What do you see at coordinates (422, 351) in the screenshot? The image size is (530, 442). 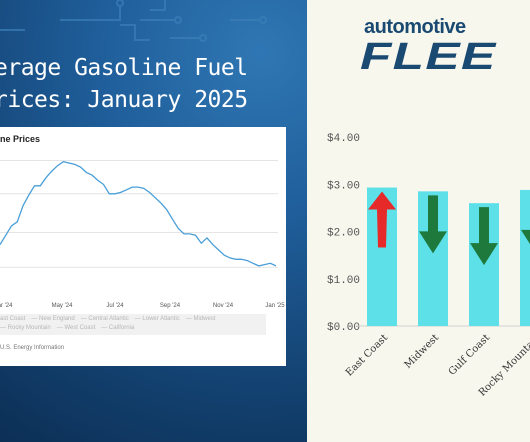 I see `x-tick-label: Midwest` at bounding box center [422, 351].